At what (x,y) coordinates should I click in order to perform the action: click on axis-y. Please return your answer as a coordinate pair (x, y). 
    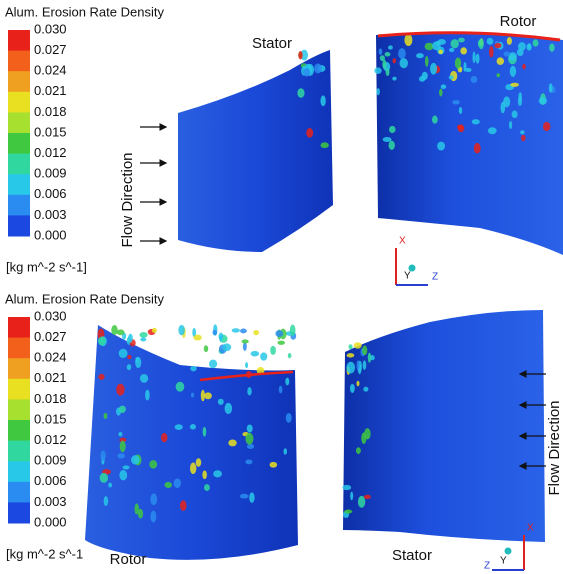
    Looking at the image, I should click on (508, 551).